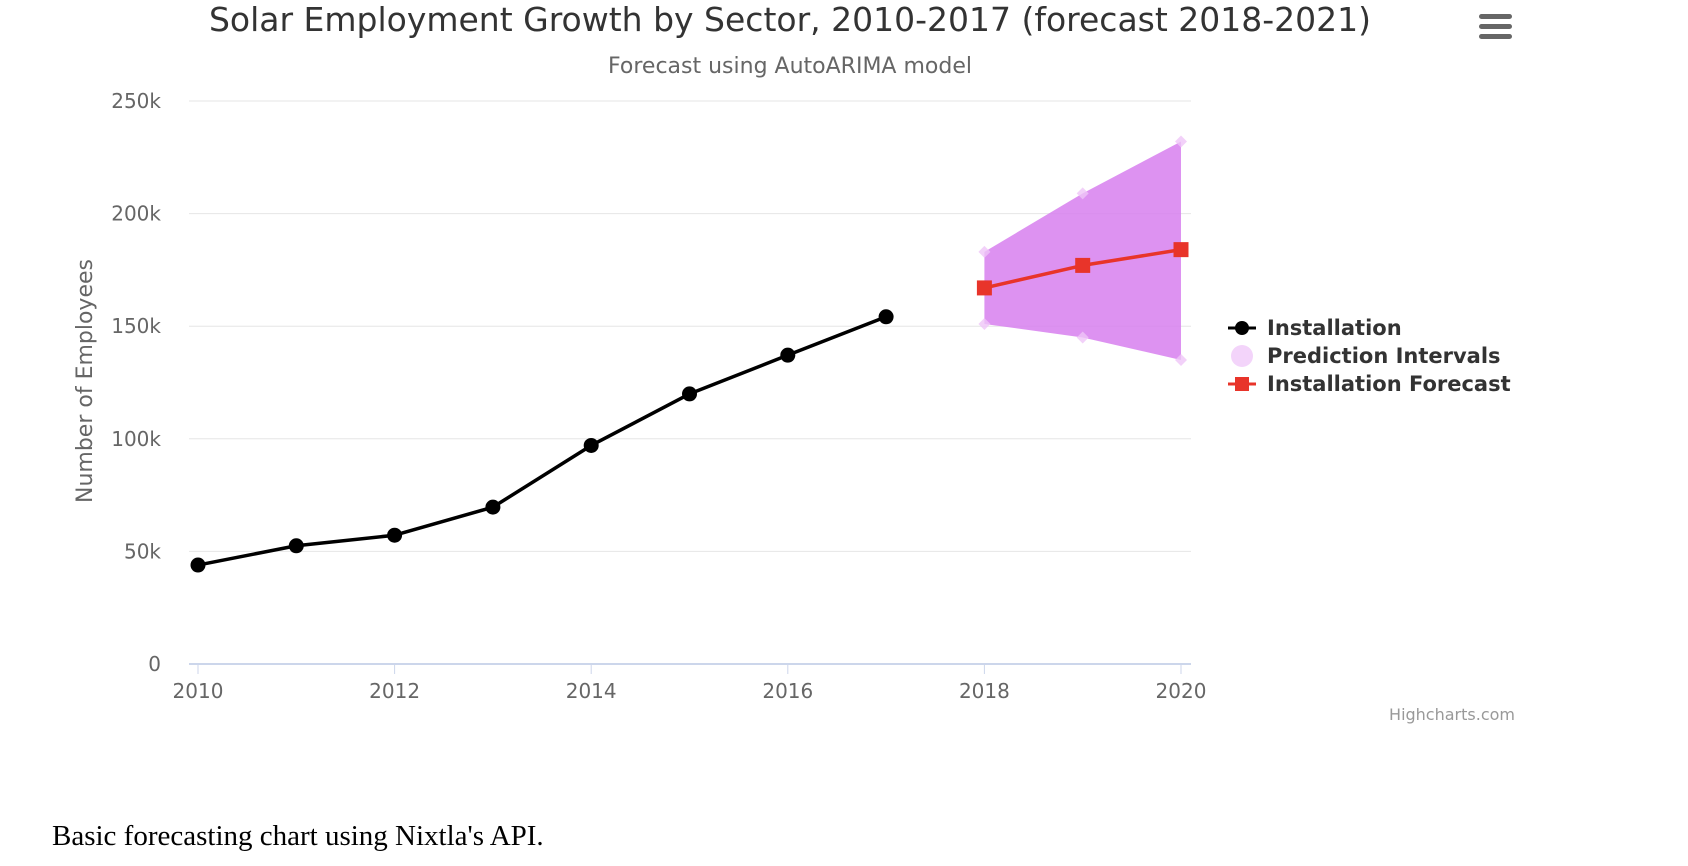 Image resolution: width=1688 pixels, height=866 pixels. Describe the element at coordinates (1384, 356) in the screenshot. I see `legend-label: Prediction Intervals` at that location.